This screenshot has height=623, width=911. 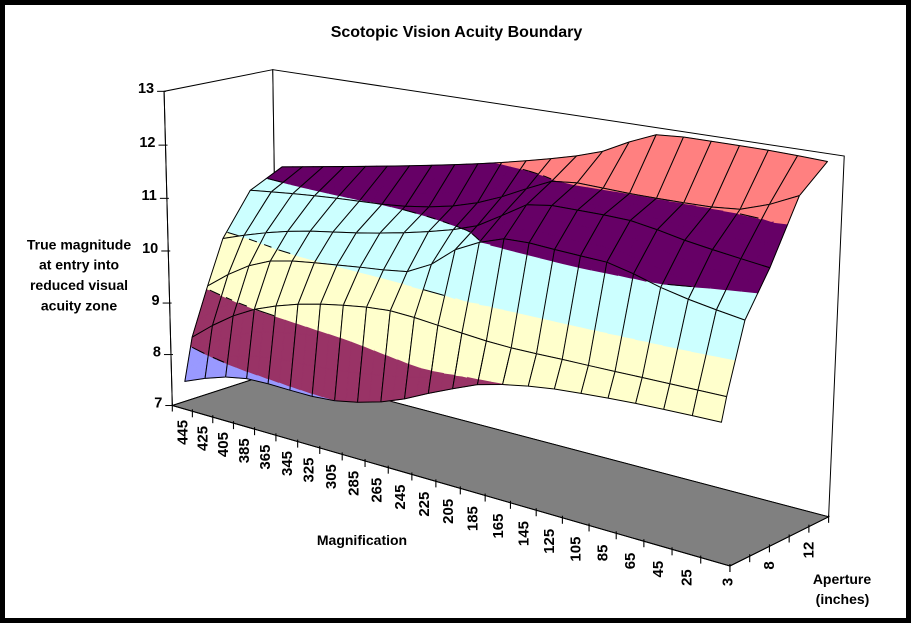 What do you see at coordinates (265, 457) in the screenshot?
I see `svg-text: 365` at bounding box center [265, 457].